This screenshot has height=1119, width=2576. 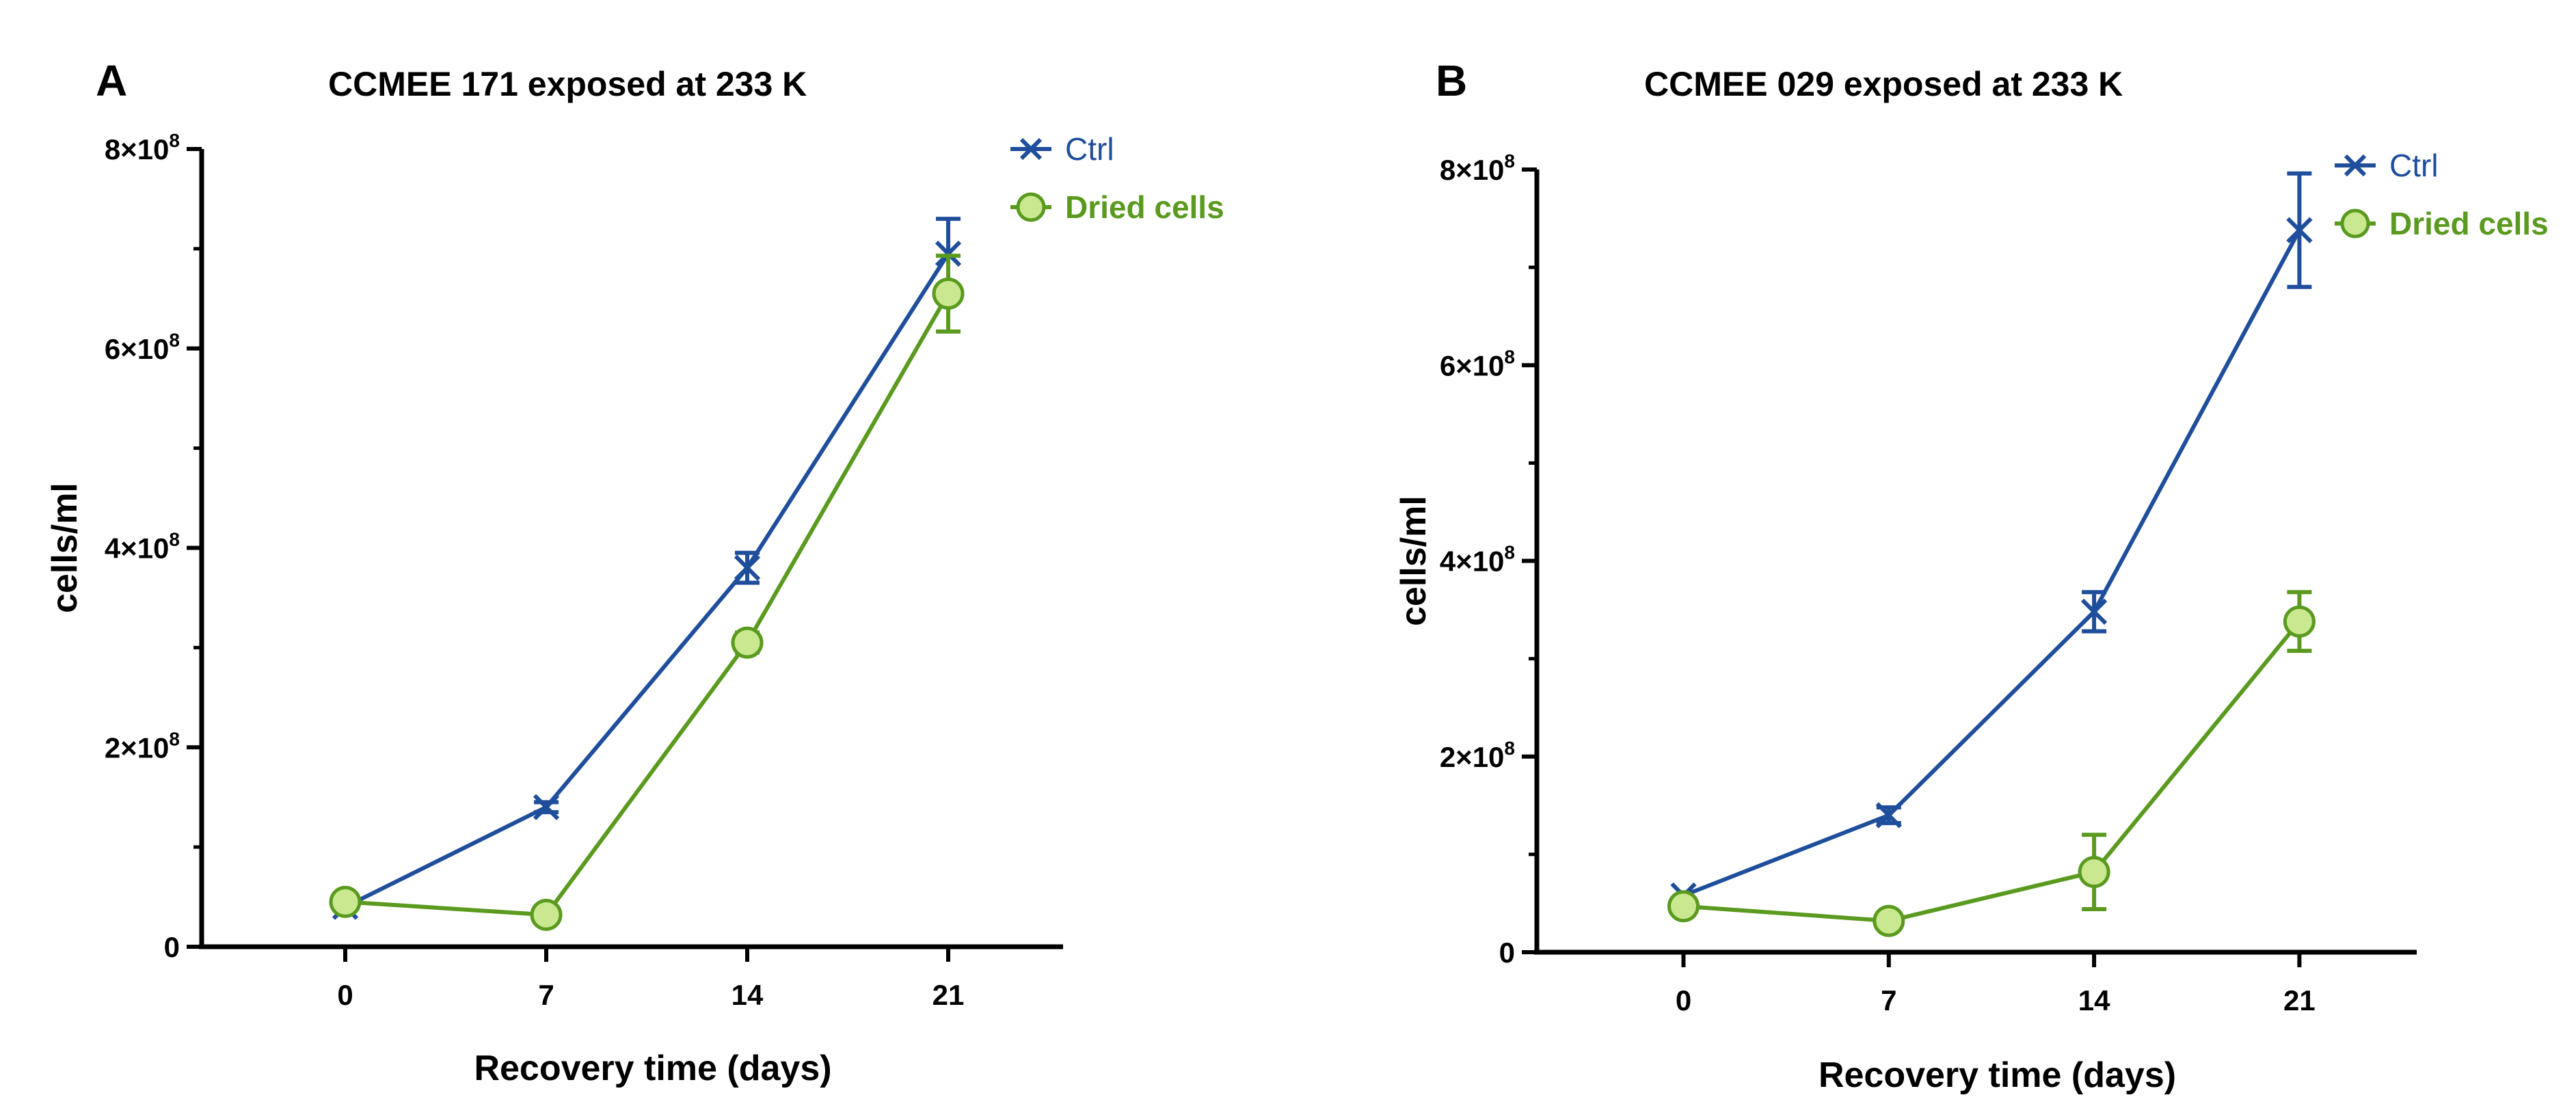 What do you see at coordinates (567, 84) in the screenshot?
I see `chart-title: CCMEE 171 exposed at 233 K` at bounding box center [567, 84].